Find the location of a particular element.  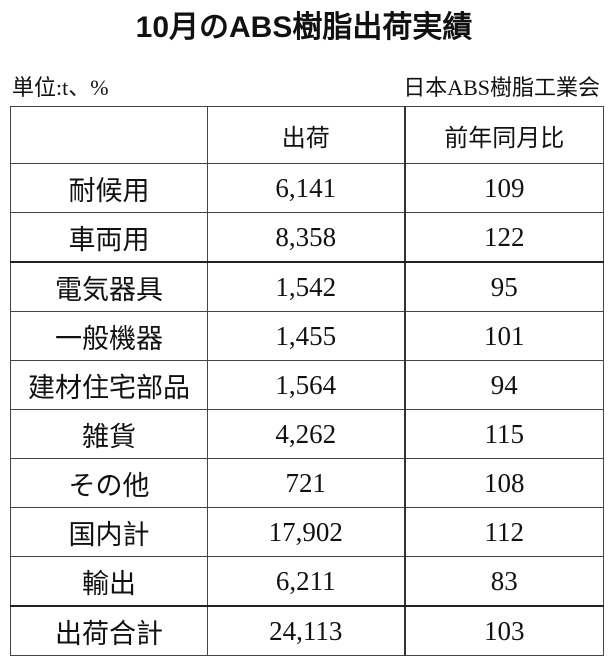

table-row: 雑貨 4,262 115 is located at coordinates (307, 434).